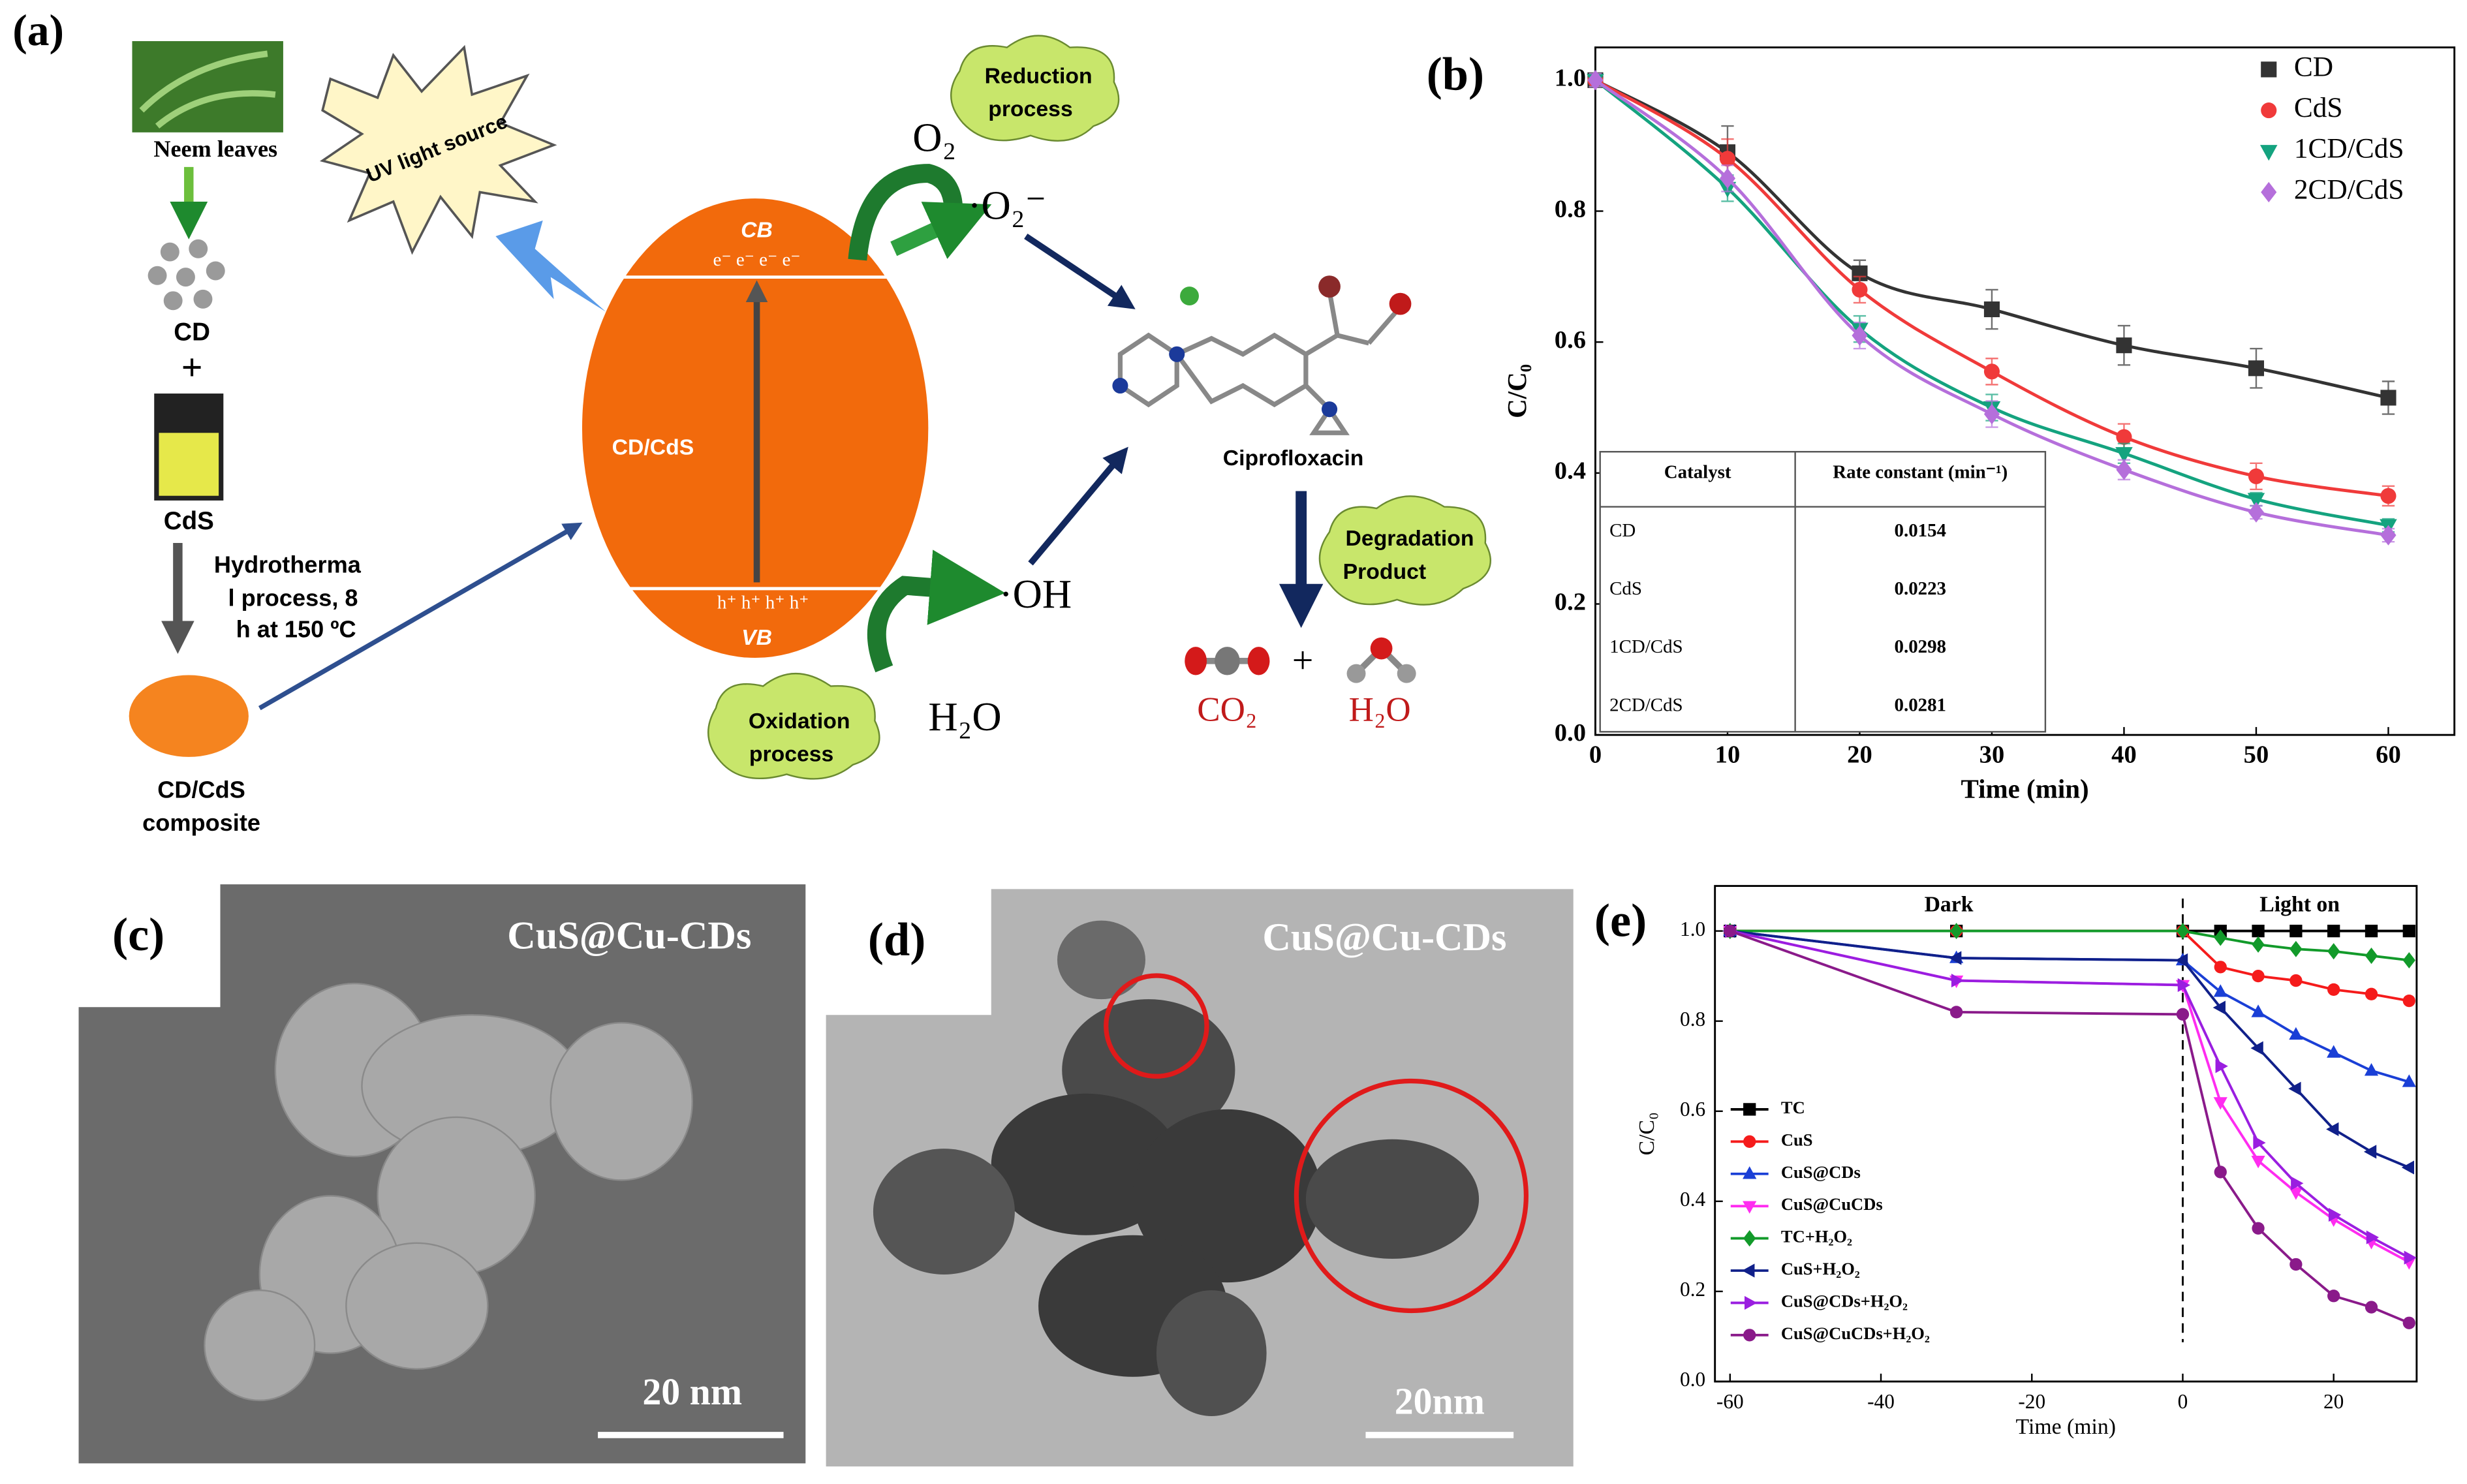 The height and width of the screenshot is (1484, 2467). I want to click on superoxide: ·O₂⁻, so click(1008, 205).